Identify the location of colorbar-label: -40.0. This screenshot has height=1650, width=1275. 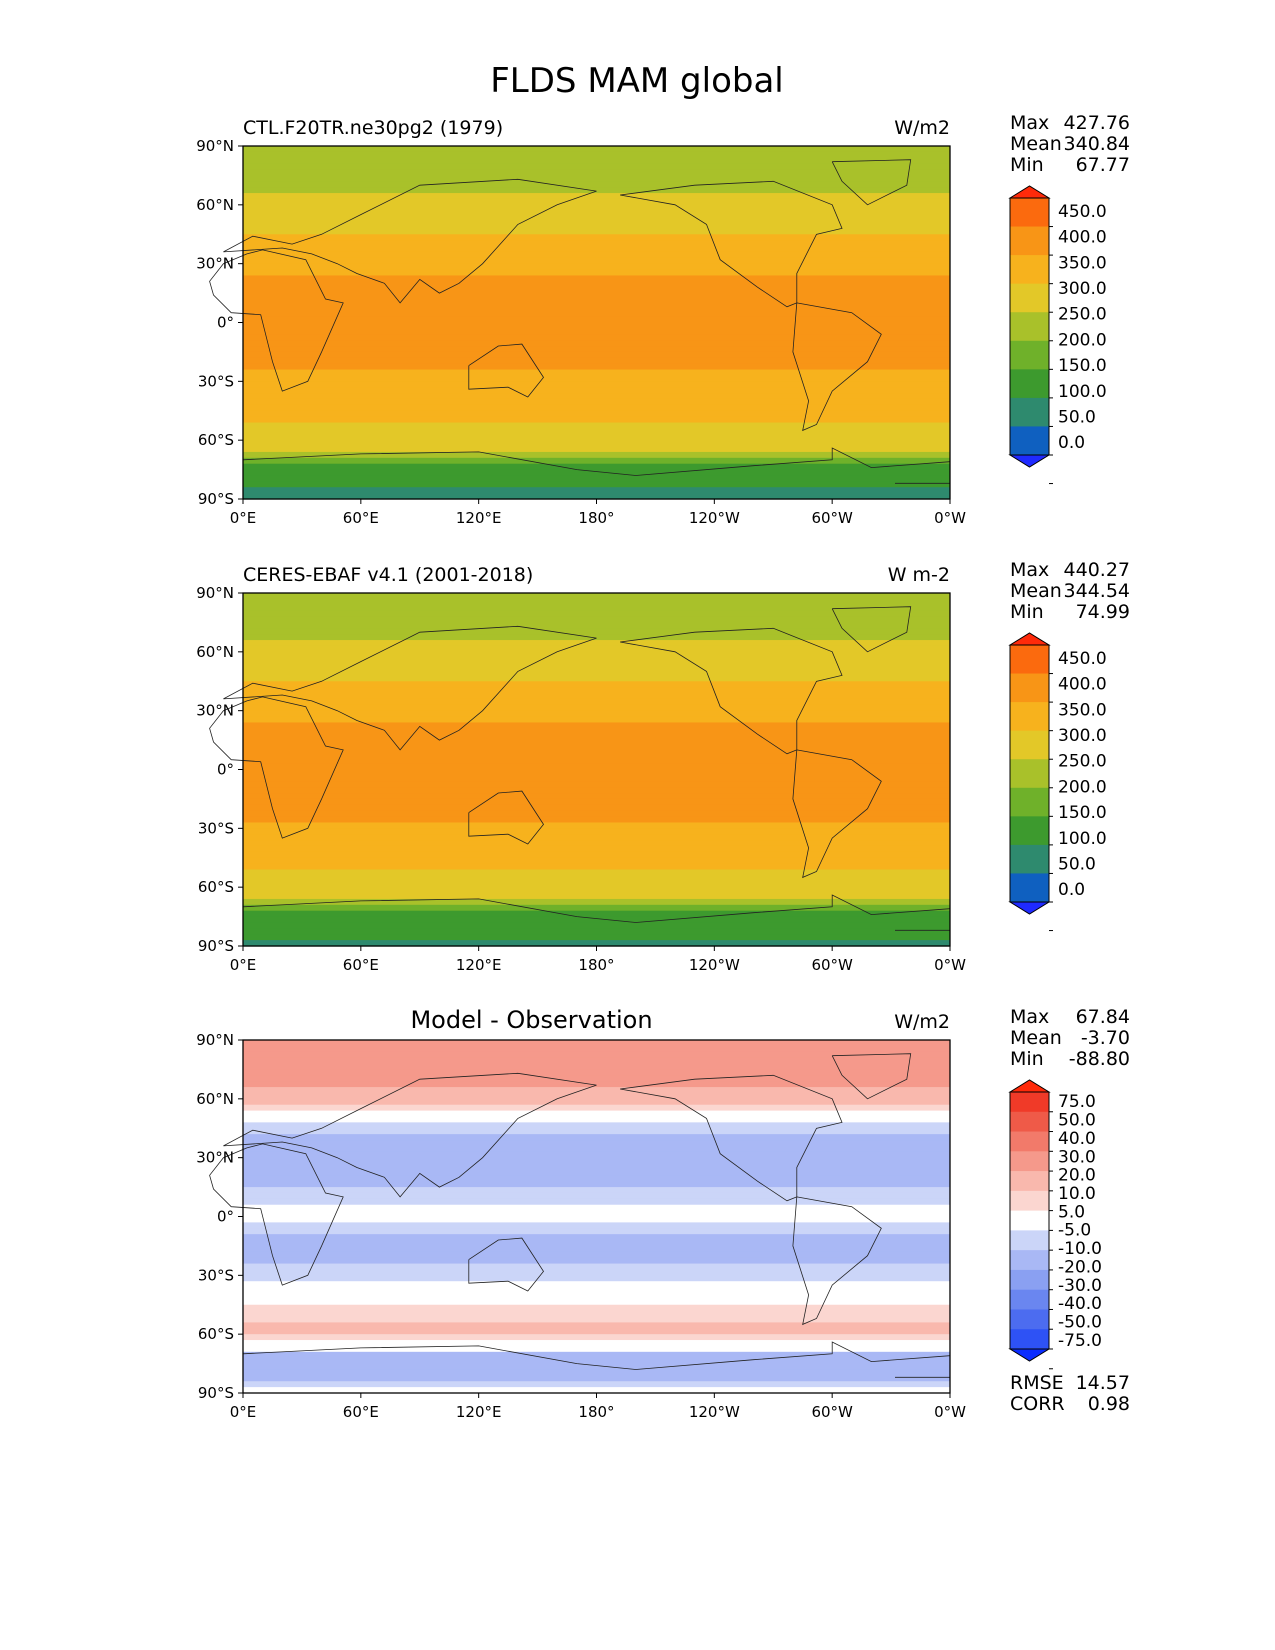
(1080, 1304).